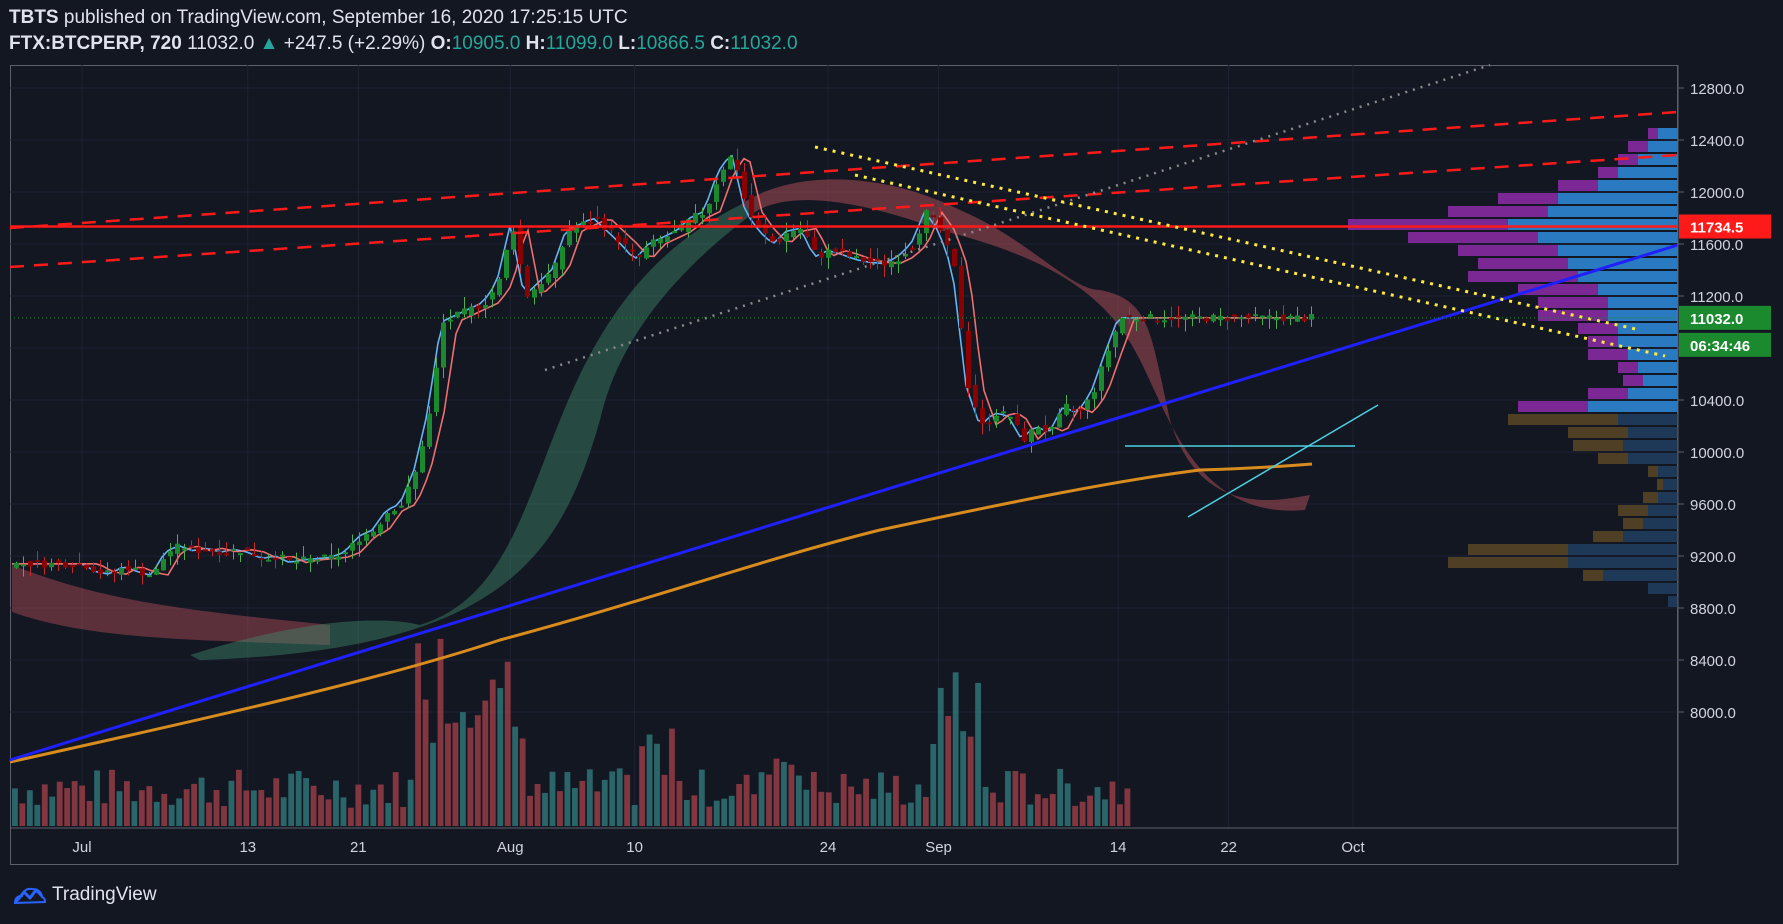 This screenshot has height=924, width=1783. I want to click on volume-bars, so click(571, 732).